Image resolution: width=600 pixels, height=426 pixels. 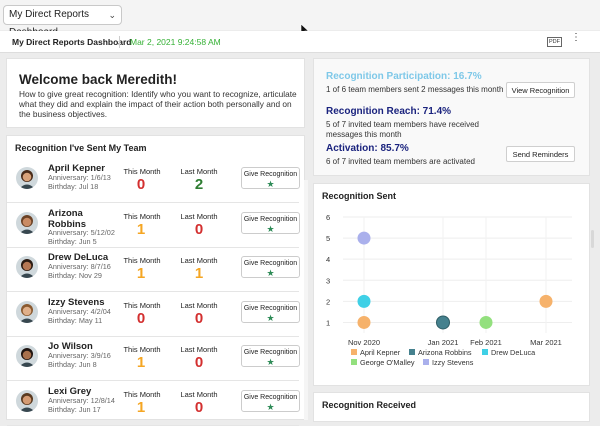 I want to click on reach-heading: Recognition Reach: 71.4%, so click(x=389, y=111).